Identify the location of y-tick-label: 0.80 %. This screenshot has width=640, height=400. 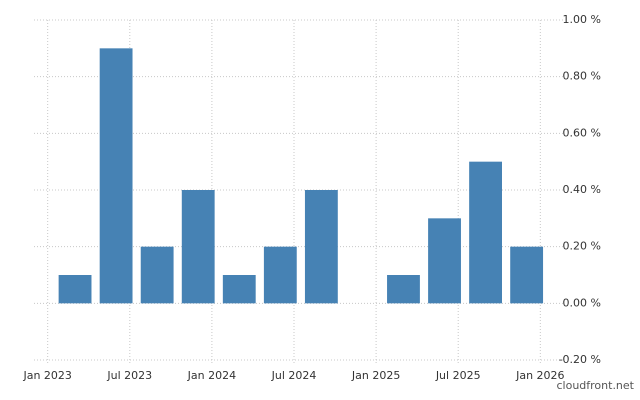
(582, 76).